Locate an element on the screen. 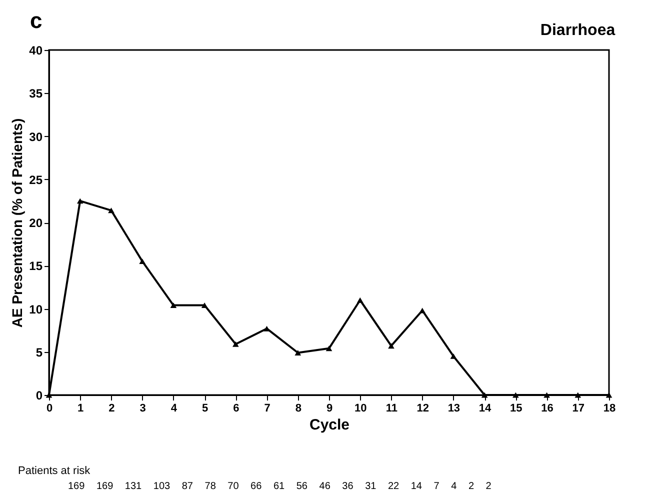 This screenshot has width=658, height=501. x-tick-label: 6 is located at coordinates (236, 408).